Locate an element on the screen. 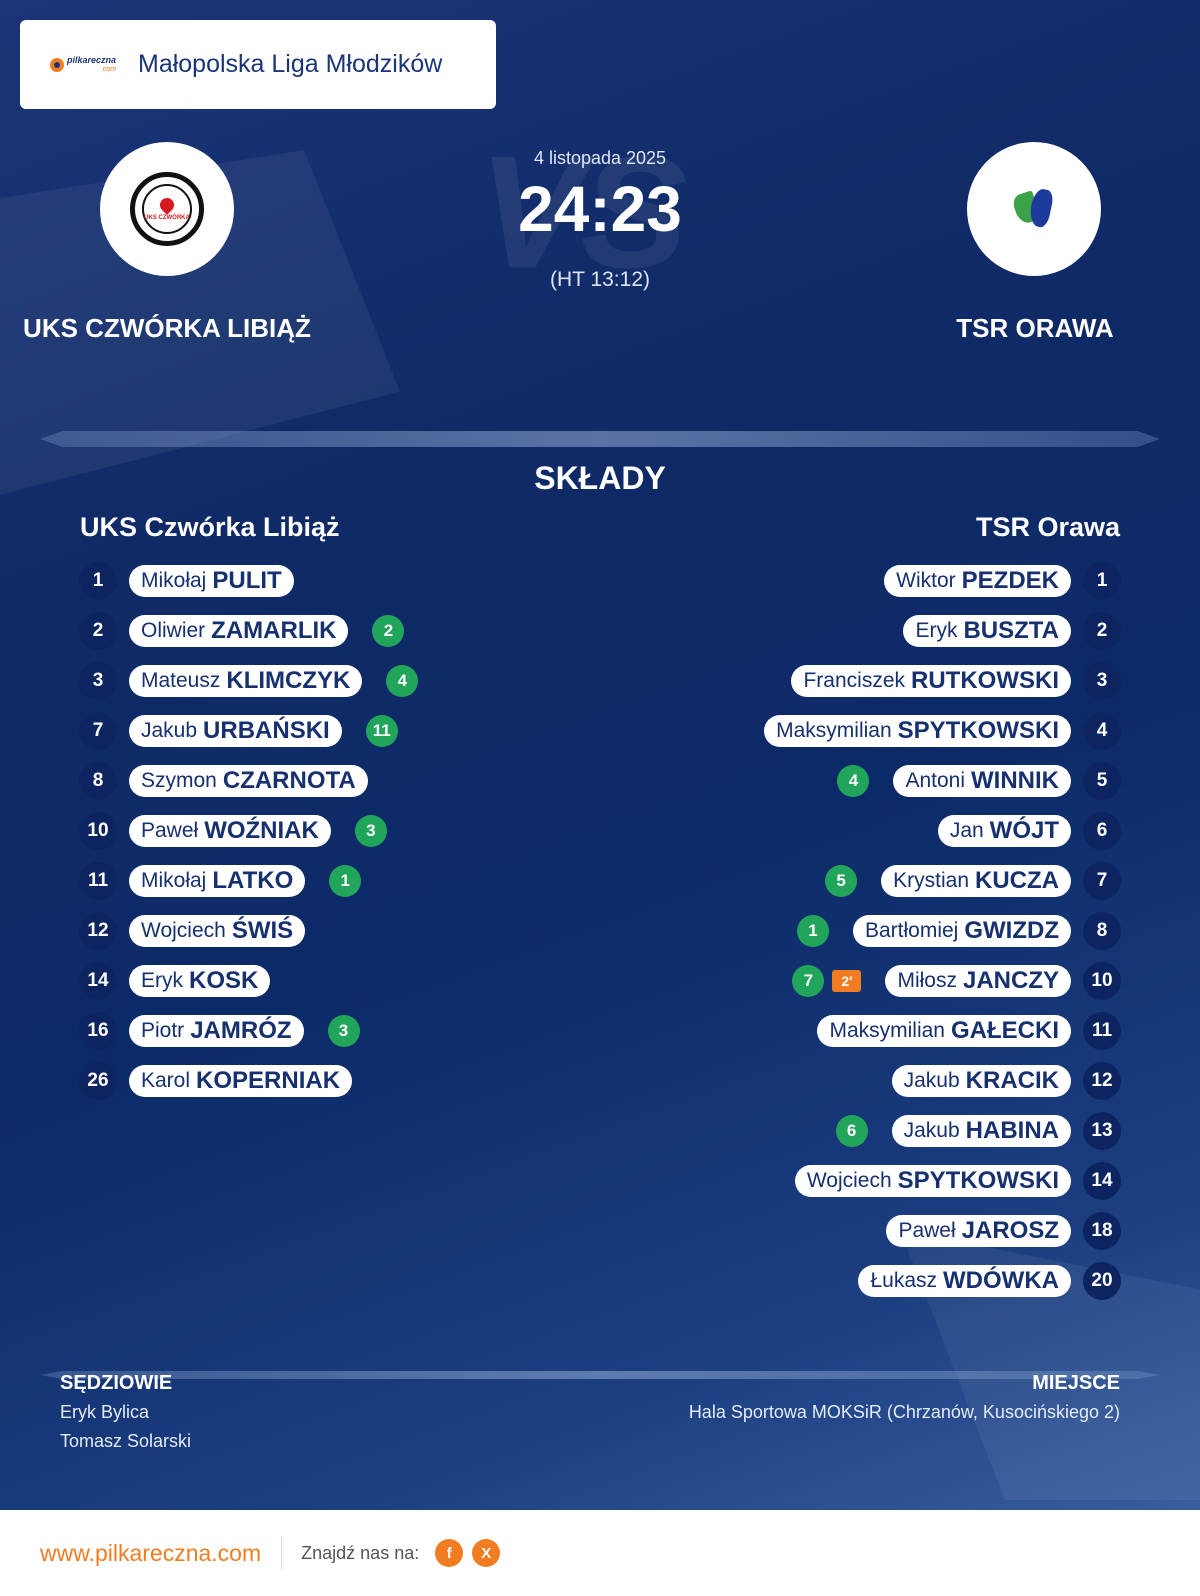  player-last-name: JANCZY is located at coordinates (1010, 980).